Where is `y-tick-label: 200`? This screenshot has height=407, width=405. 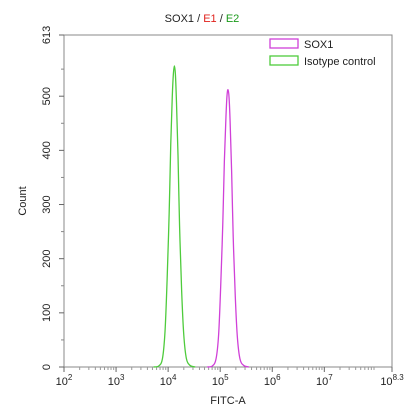
y-tick-label: 200 is located at coordinates (47, 259).